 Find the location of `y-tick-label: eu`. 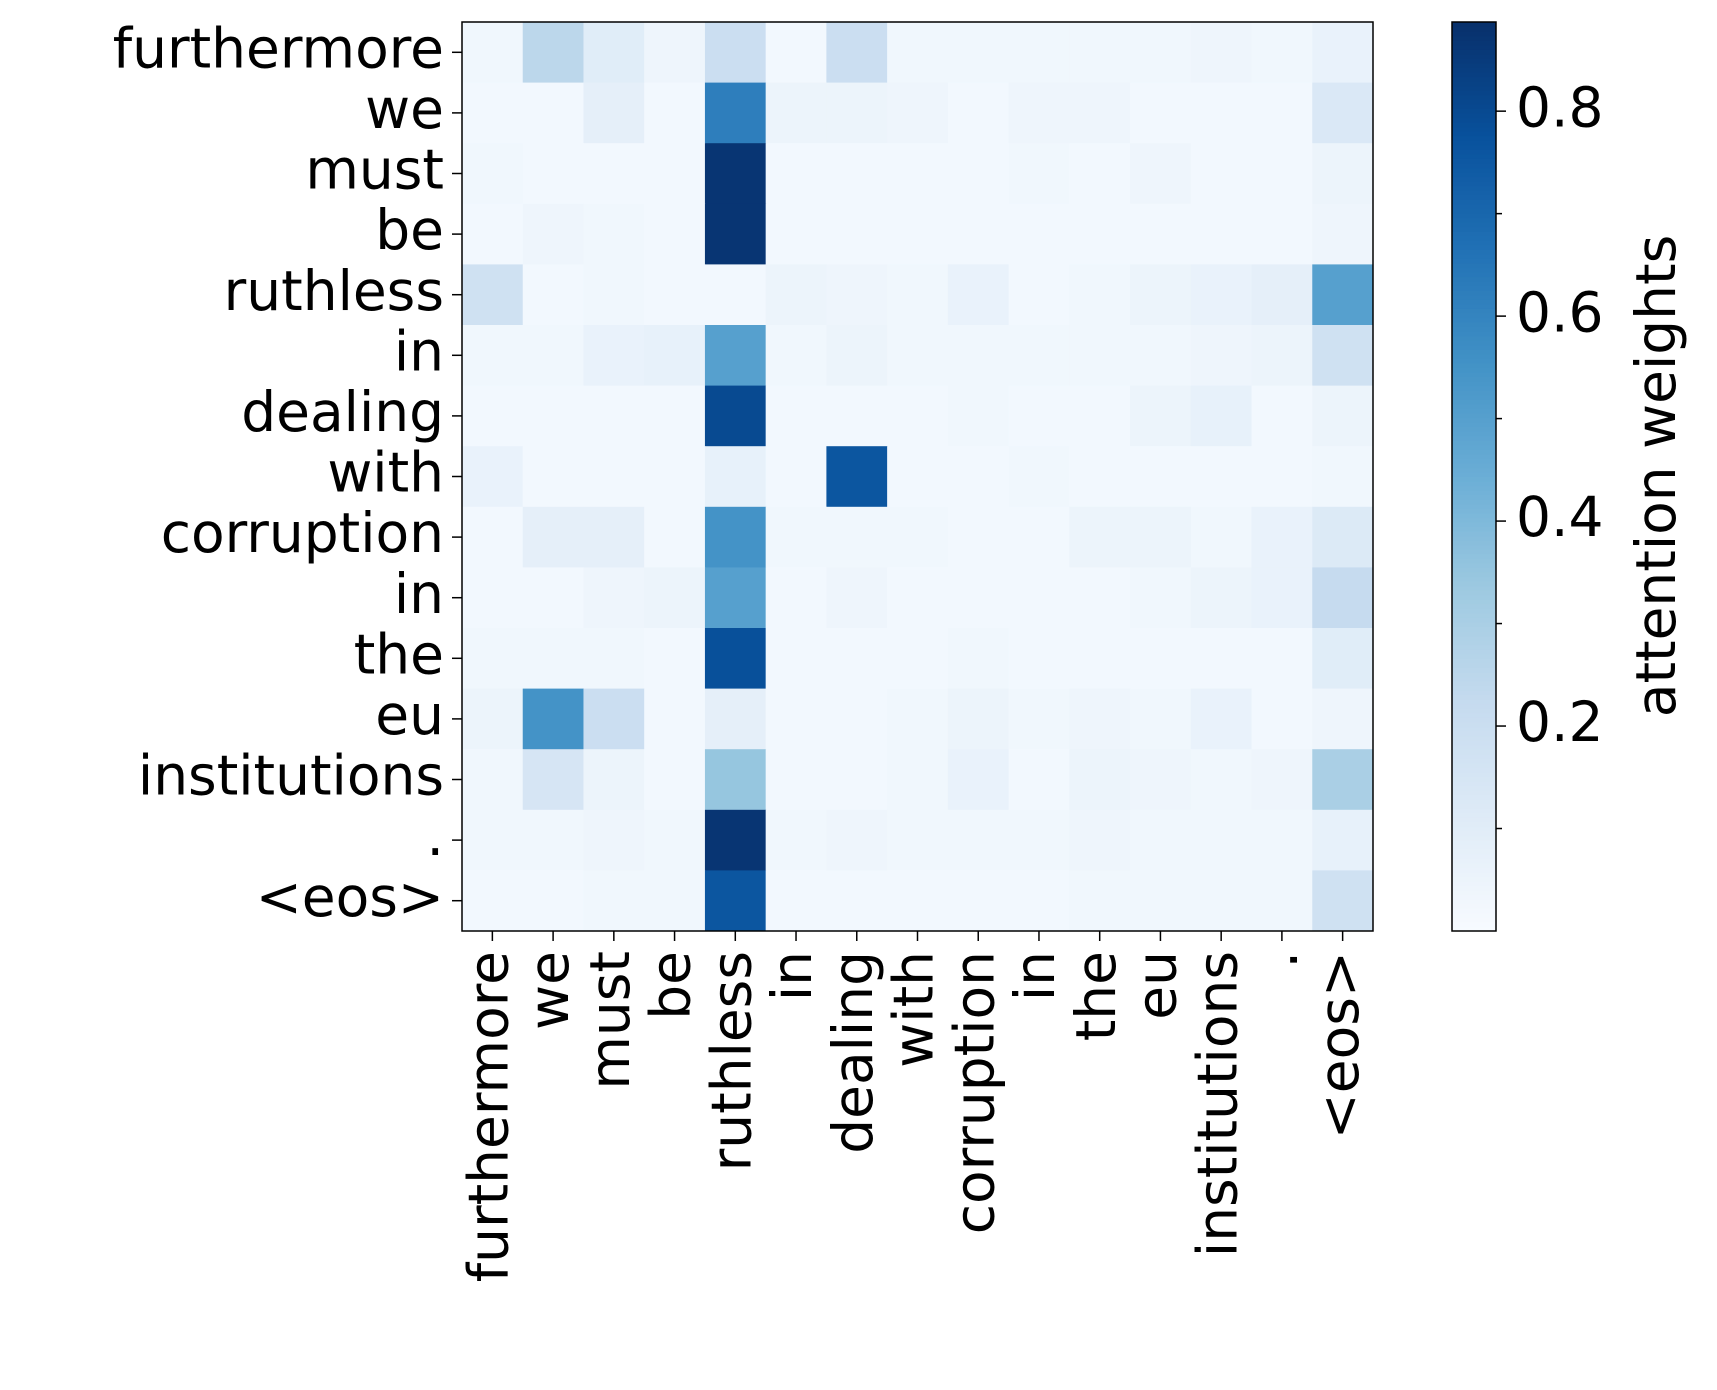

y-tick-label: eu is located at coordinates (409, 715).